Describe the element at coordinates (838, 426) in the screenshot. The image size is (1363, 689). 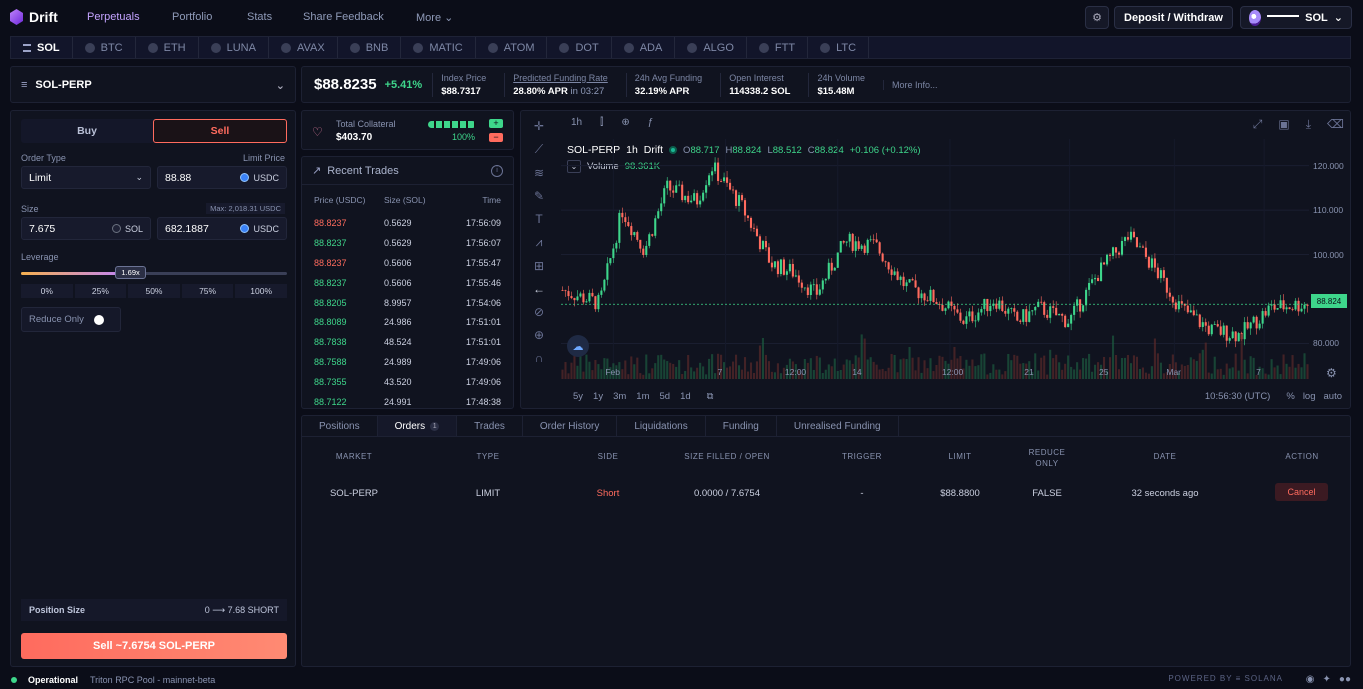
I see `tab-unrealised-funding: Unrealised Funding` at that location.